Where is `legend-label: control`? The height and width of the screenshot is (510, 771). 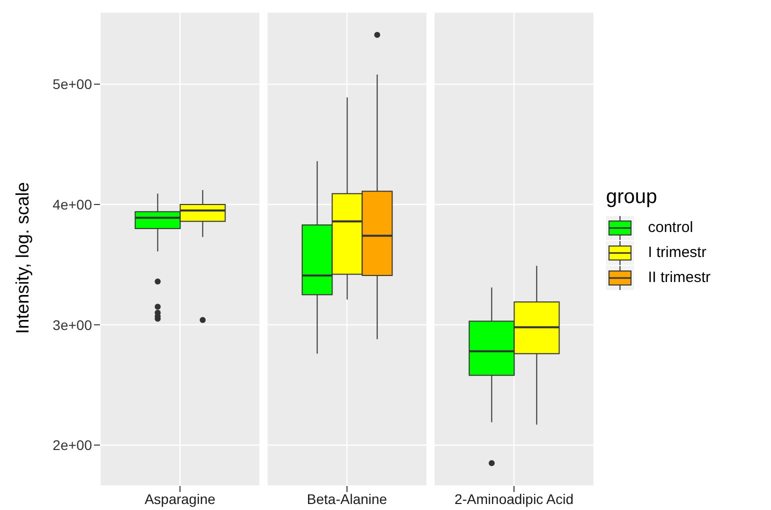
legend-label: control is located at coordinates (671, 227).